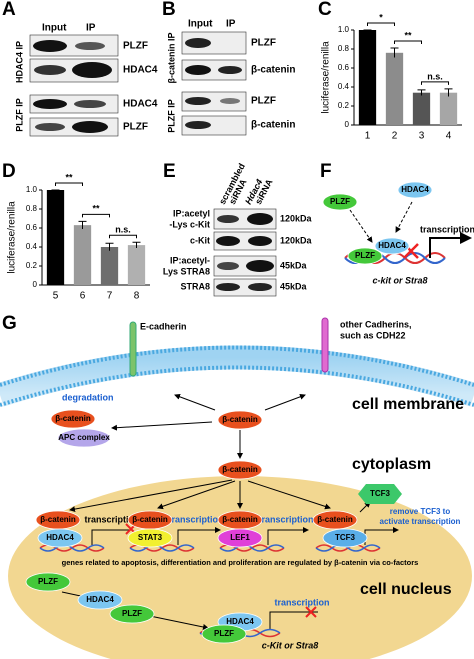  Describe the element at coordinates (110, 296) in the screenshot. I see `x-tick-label: 7` at that location.